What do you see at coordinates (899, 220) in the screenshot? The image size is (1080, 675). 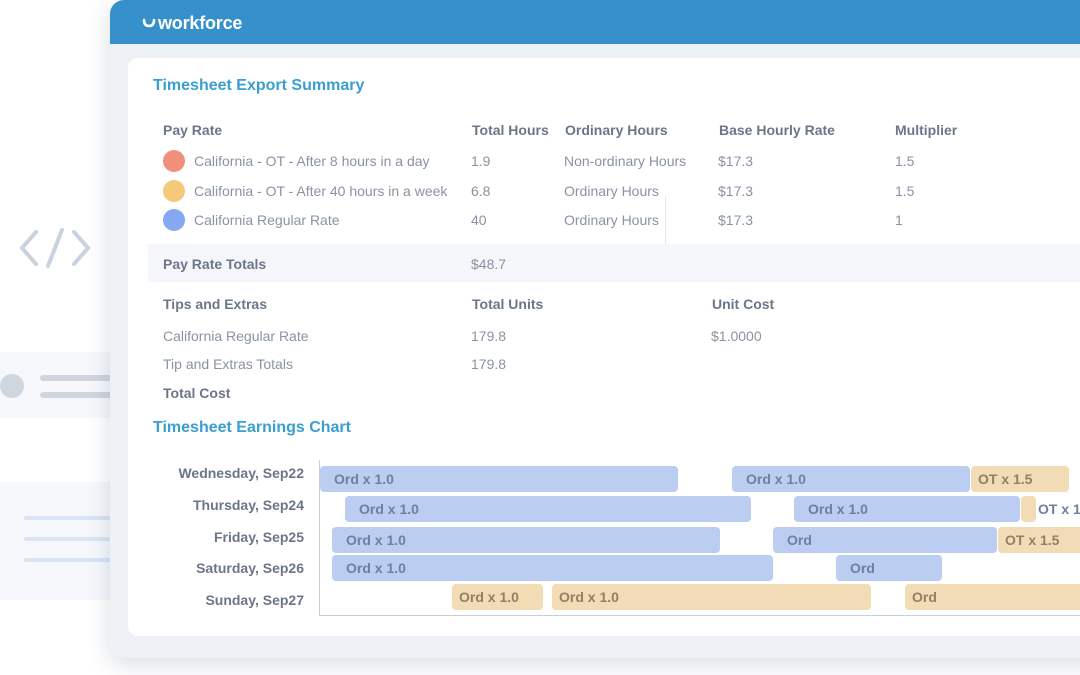 I see `pay-rate-multiplier: 1` at bounding box center [899, 220].